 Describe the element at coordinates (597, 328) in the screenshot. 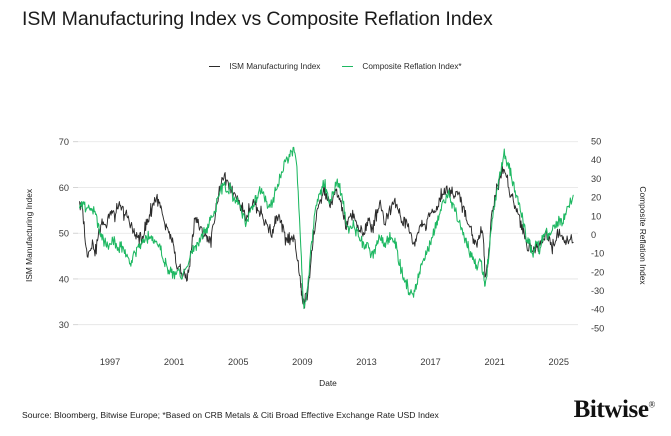

I see `y-axis-right-tick: -50` at that location.